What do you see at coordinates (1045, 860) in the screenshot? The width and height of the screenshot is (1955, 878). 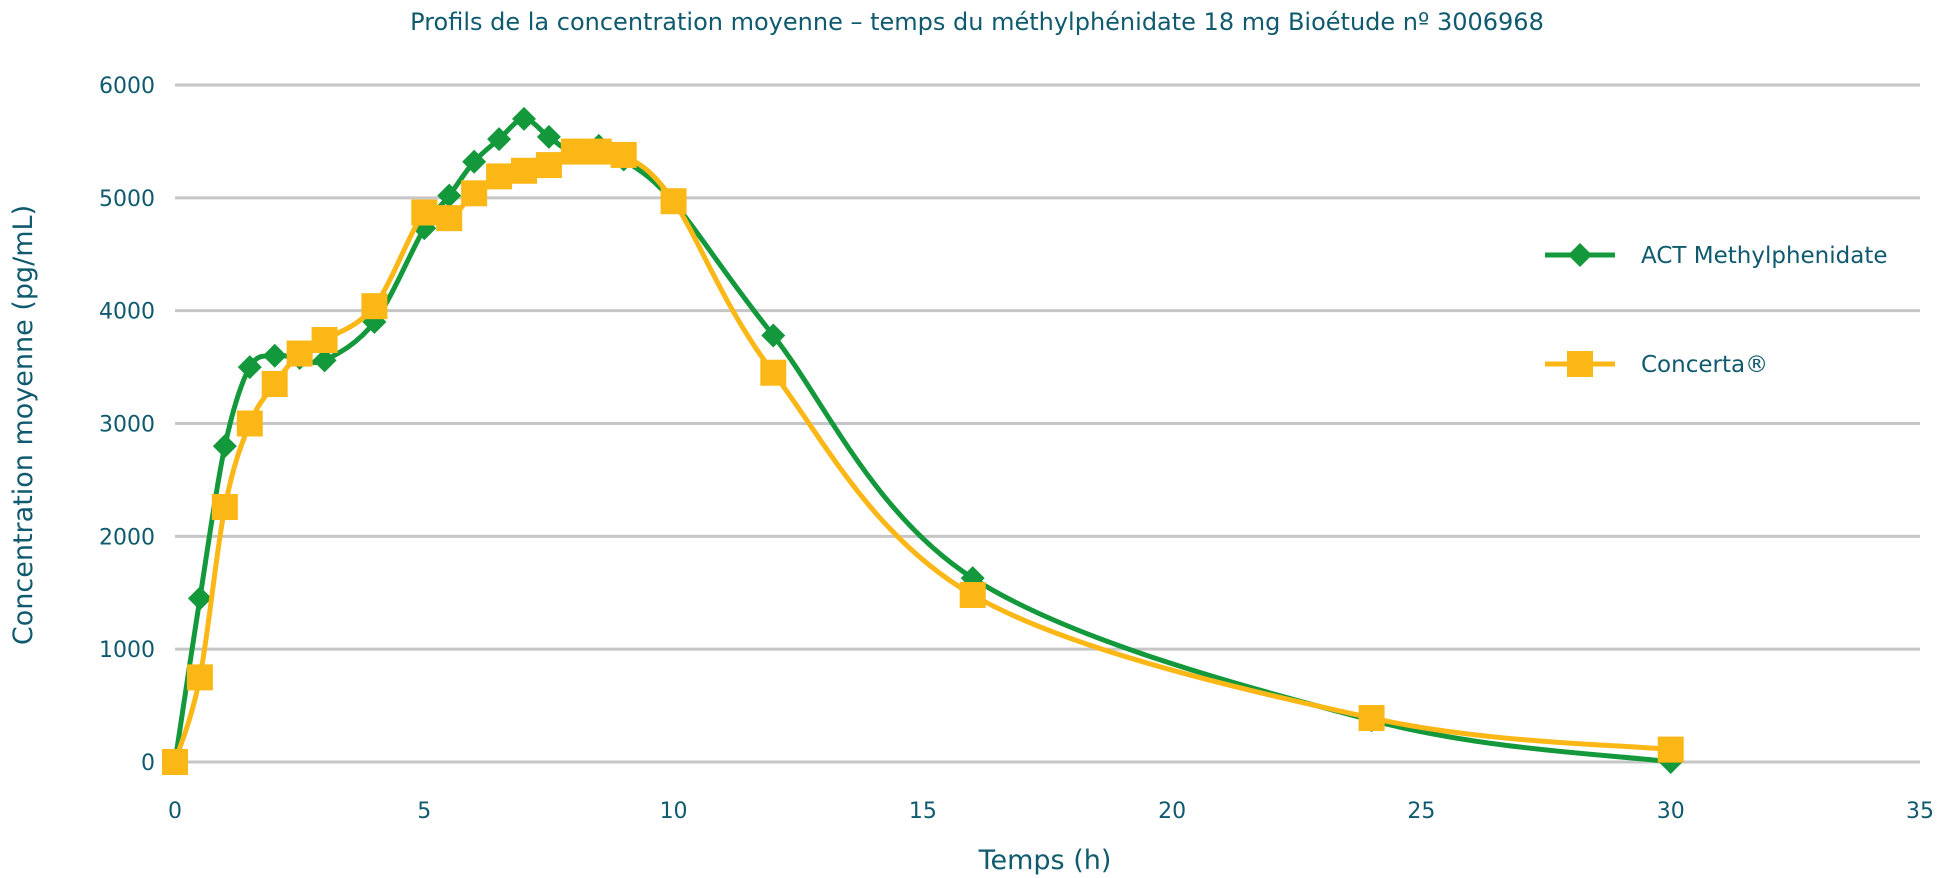 I see `x-axis-title: Temps (h)` at bounding box center [1045, 860].